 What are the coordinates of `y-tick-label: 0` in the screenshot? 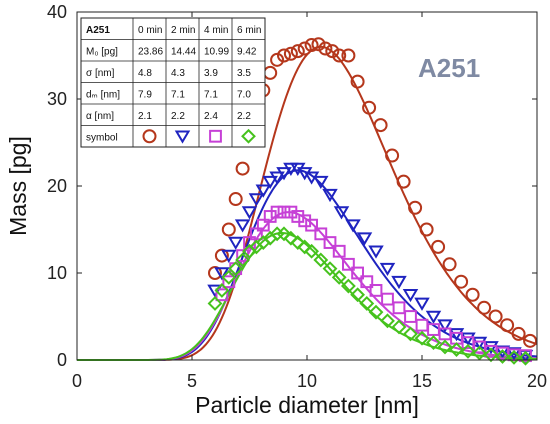 It's located at (62, 360).